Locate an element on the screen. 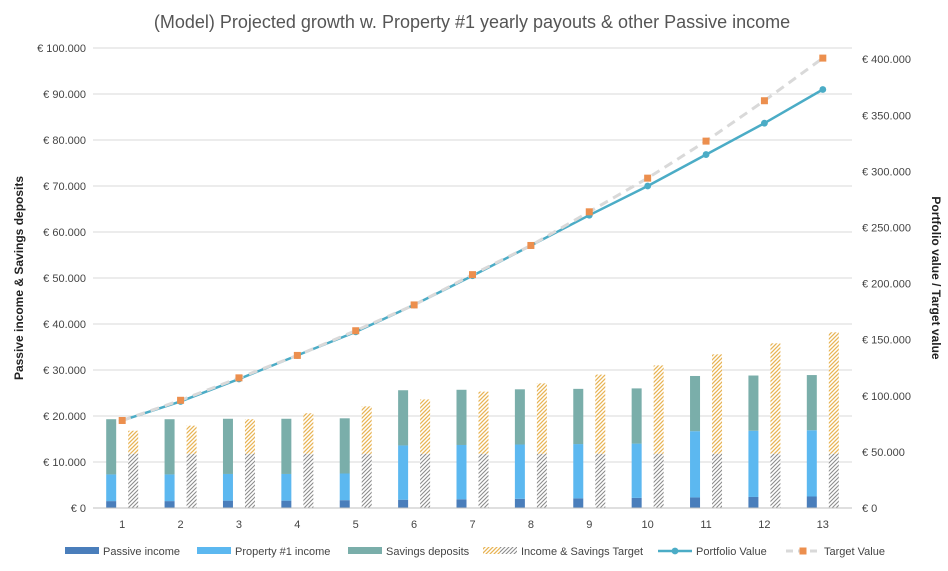  x-tick-label: 3 is located at coordinates (239, 525).